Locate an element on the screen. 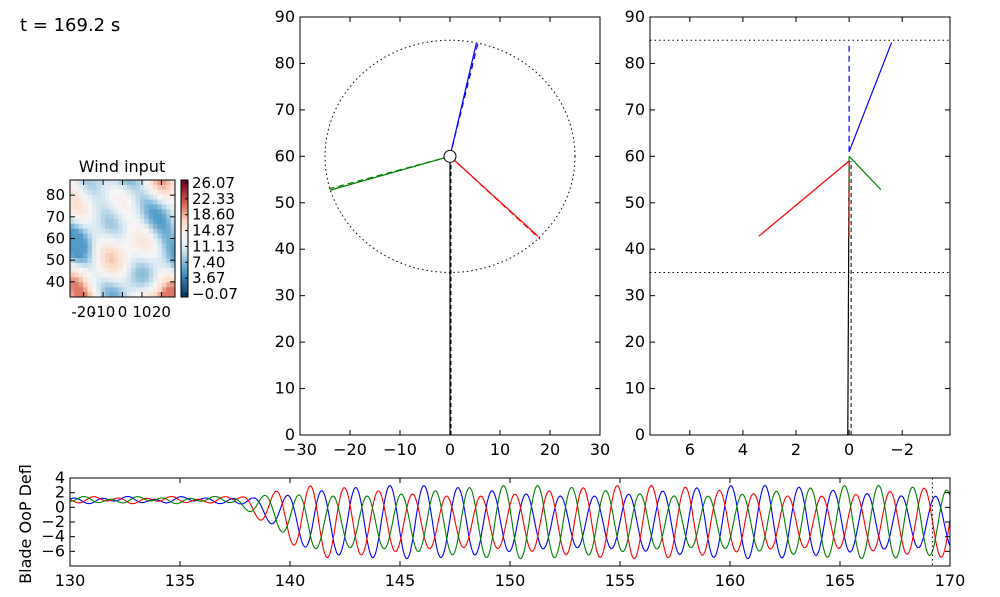 Image resolution: width=1000 pixels, height=597 pixels. y-tick-label: 60 is located at coordinates (55, 239).